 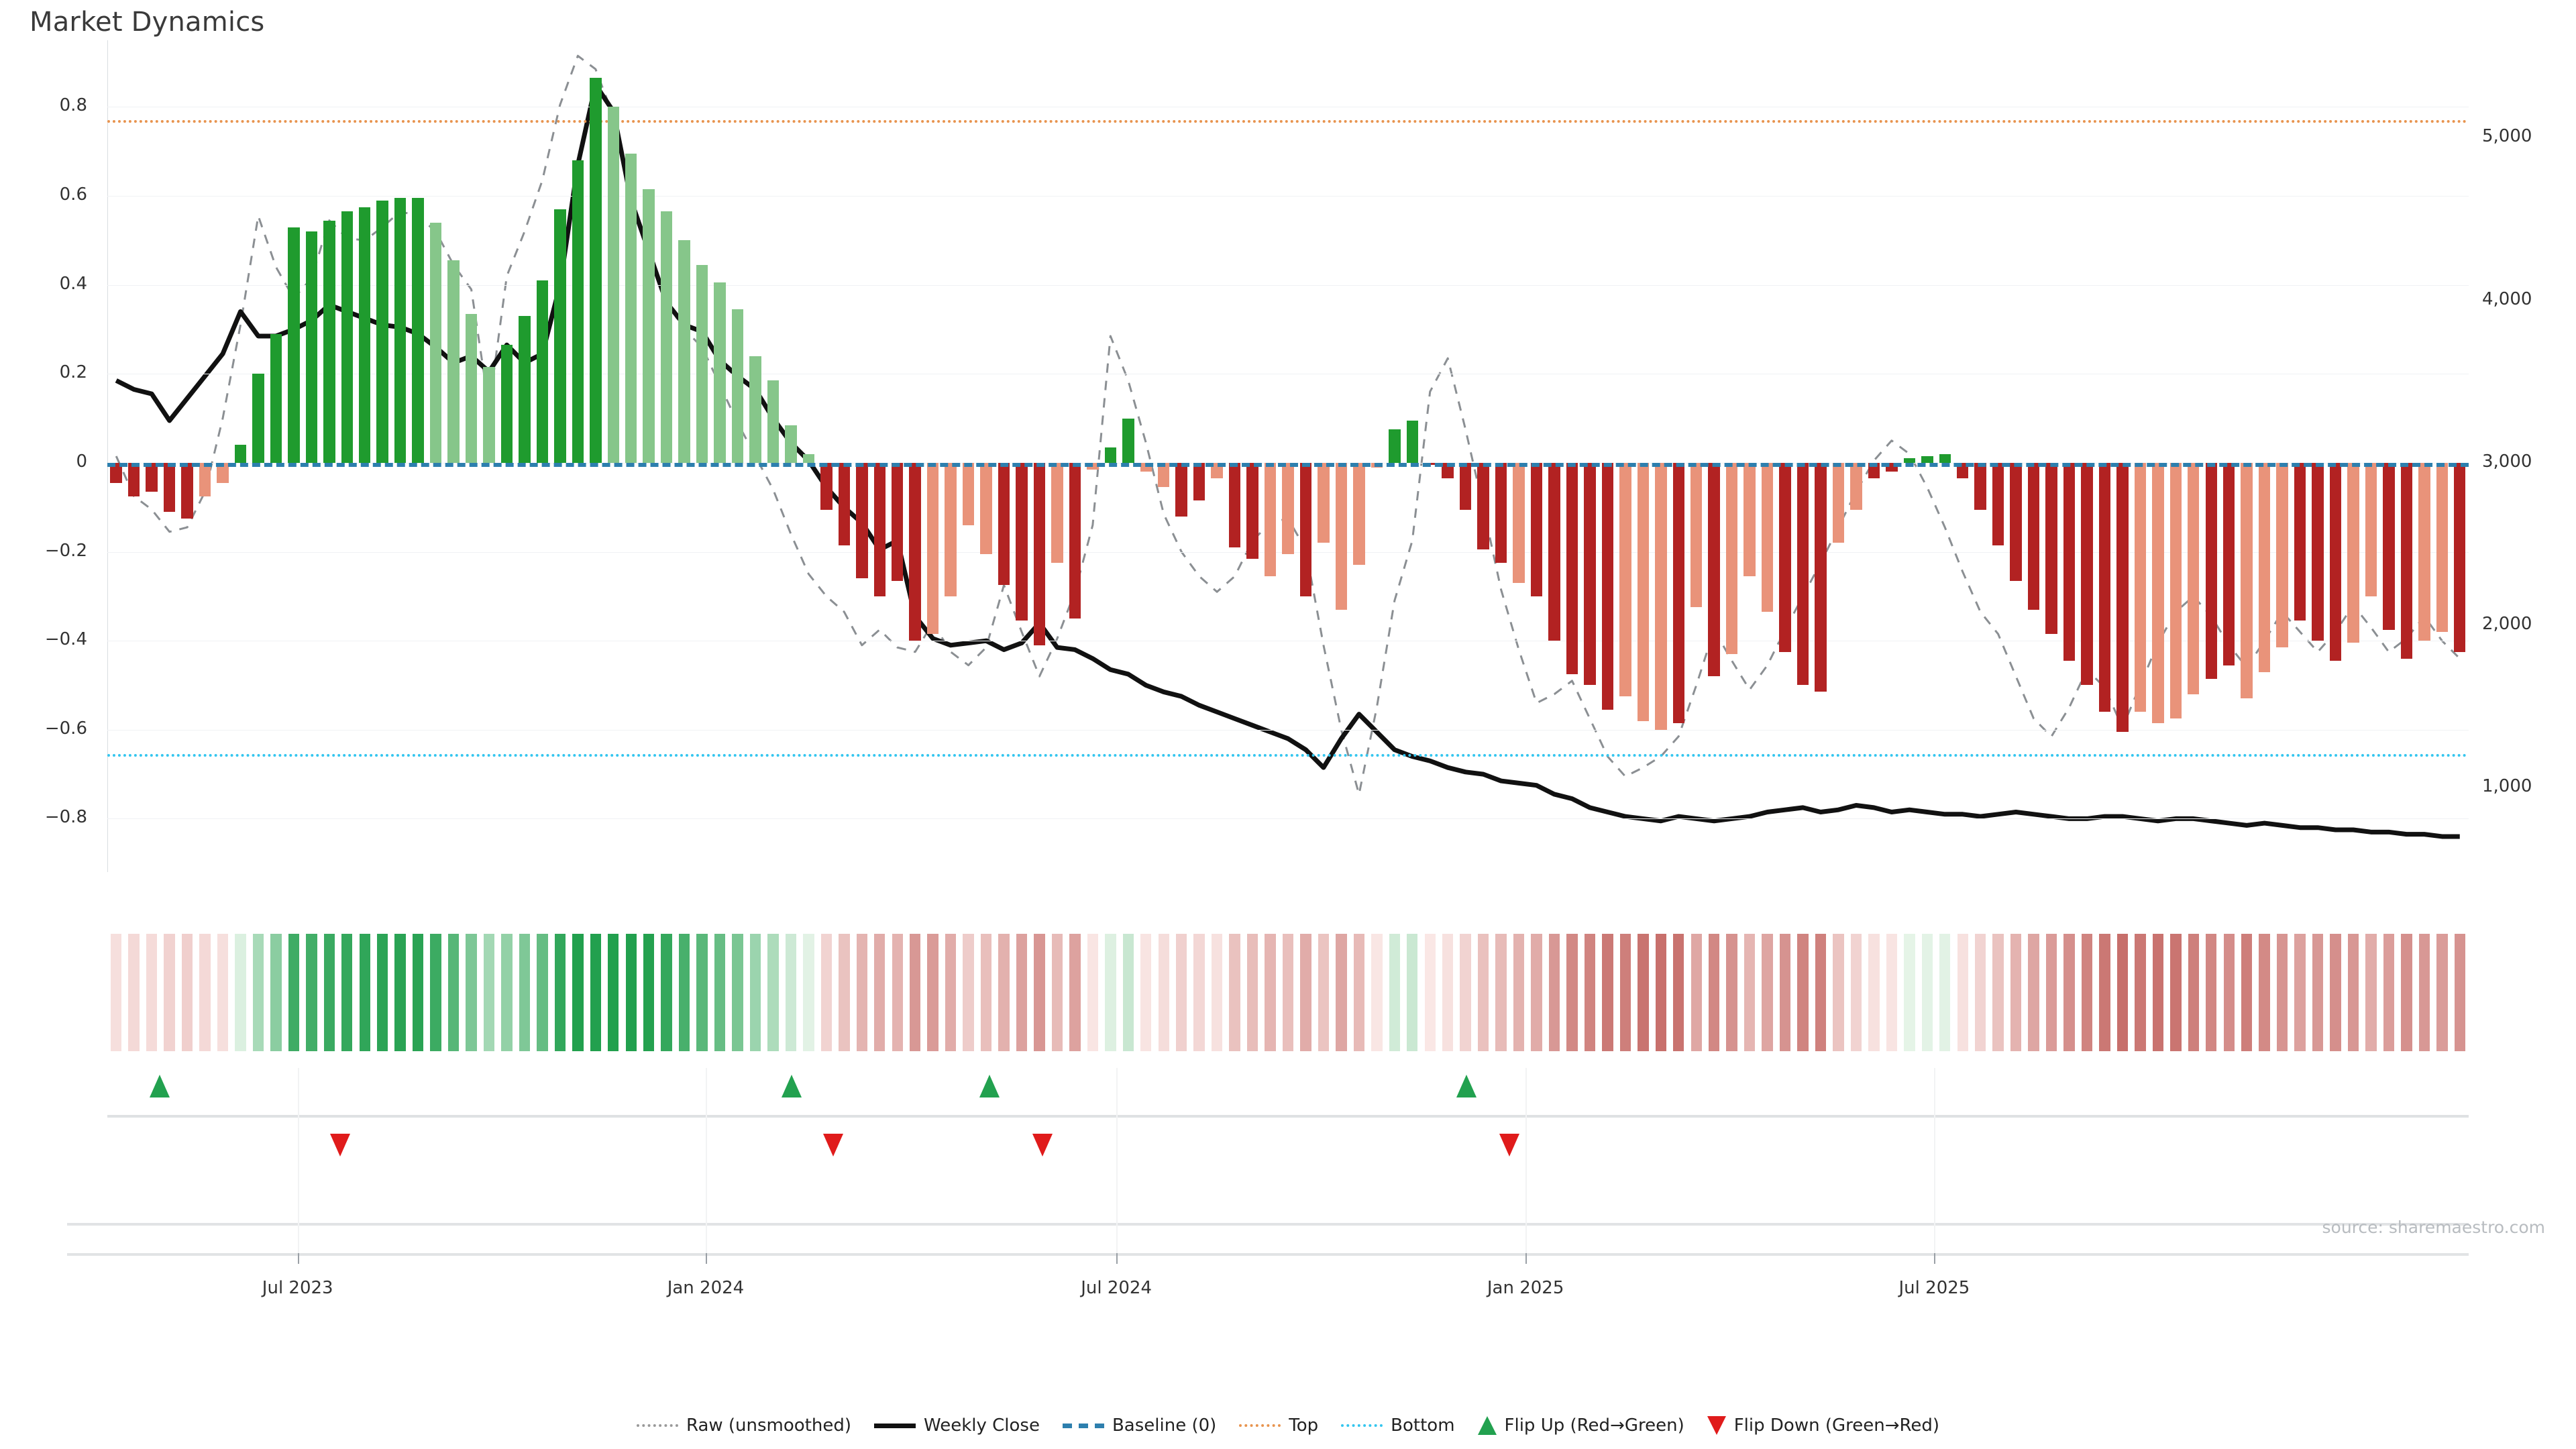 I want to click on legend-item: Raw (unsmoothed), so click(x=743, y=1425).